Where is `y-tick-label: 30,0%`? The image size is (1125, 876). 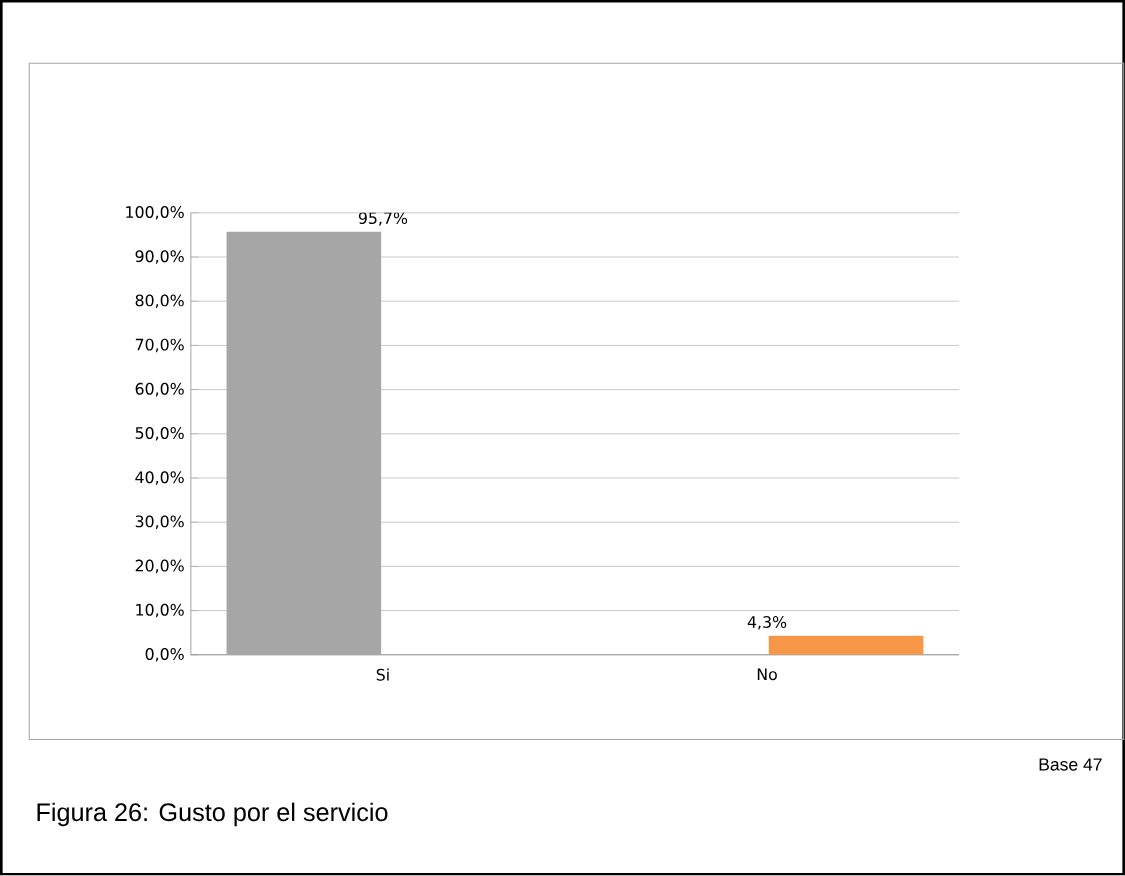
y-tick-label: 30,0% is located at coordinates (159, 522).